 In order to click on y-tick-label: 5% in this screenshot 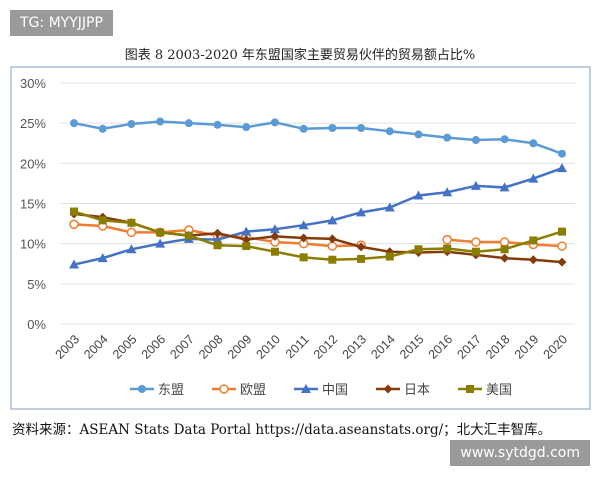, I will do `click(36, 284)`.